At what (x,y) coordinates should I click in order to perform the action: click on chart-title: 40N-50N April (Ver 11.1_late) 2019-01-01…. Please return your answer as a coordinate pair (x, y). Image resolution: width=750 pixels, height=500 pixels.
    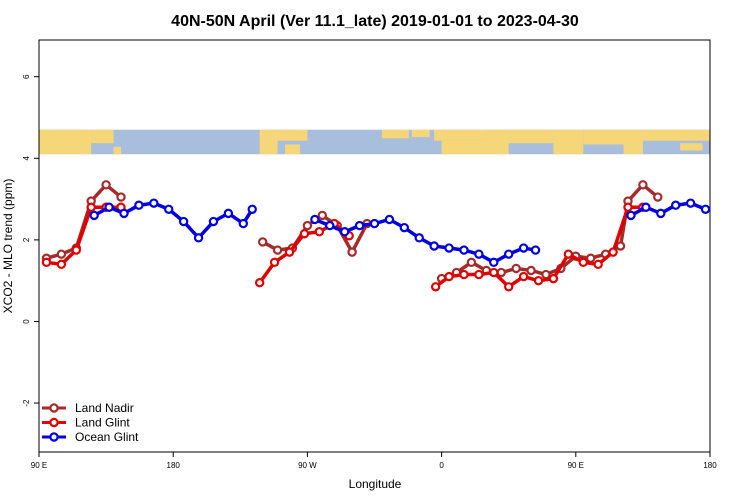
    Looking at the image, I should click on (375, 21).